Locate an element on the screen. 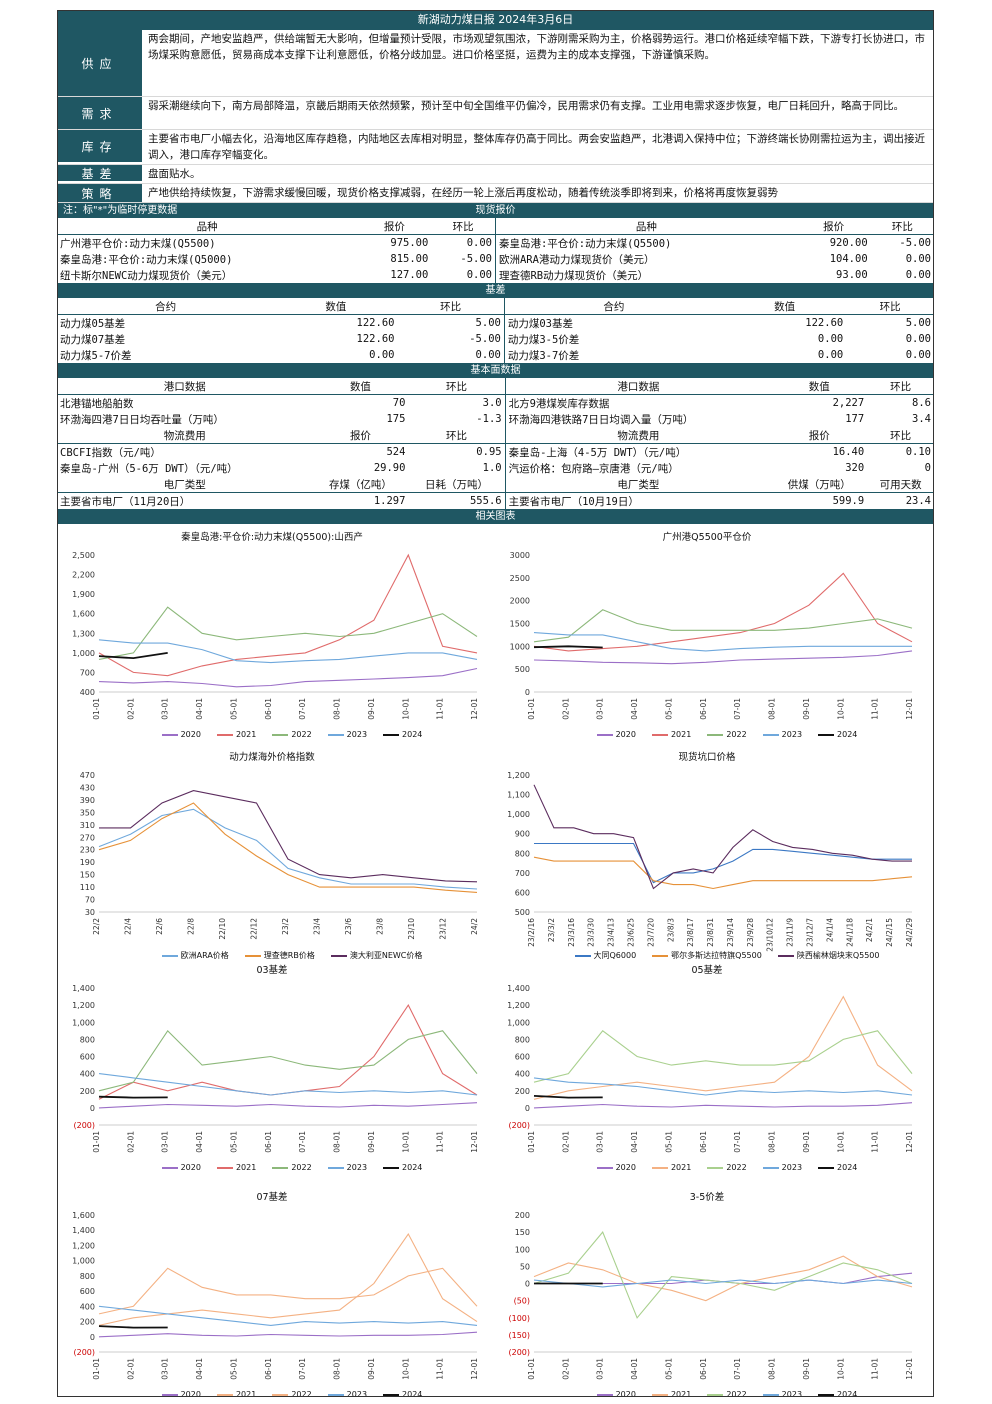 The image size is (992, 1404). y-tick-label: (100) is located at coordinates (519, 1318).